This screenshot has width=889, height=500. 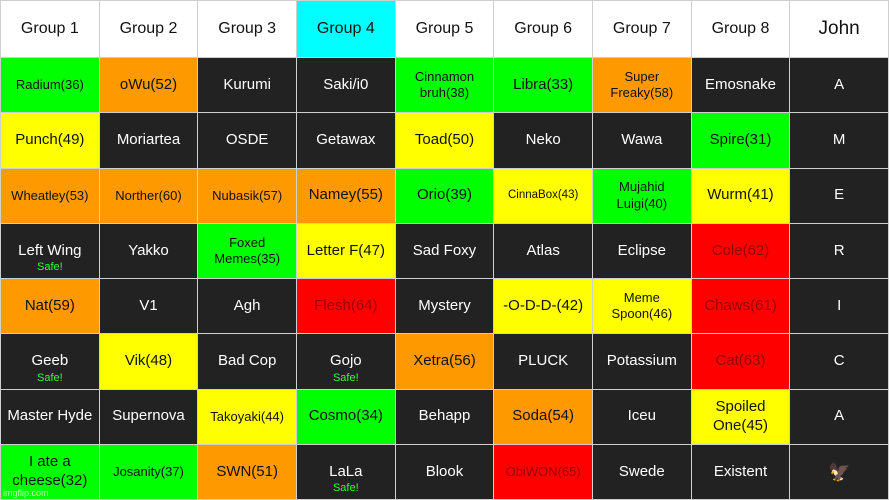 What do you see at coordinates (444, 29) in the screenshot?
I see `header-5: Group 5` at bounding box center [444, 29].